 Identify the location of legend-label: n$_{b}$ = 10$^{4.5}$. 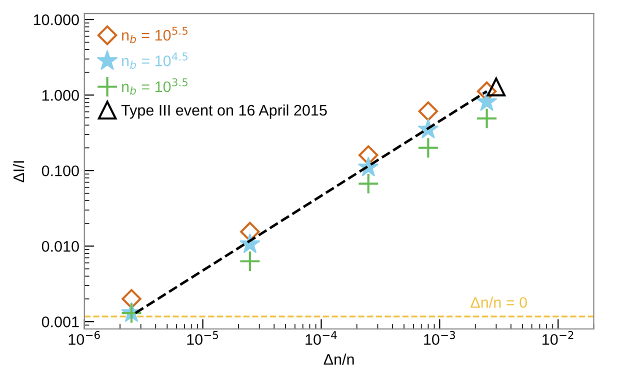
(155, 60).